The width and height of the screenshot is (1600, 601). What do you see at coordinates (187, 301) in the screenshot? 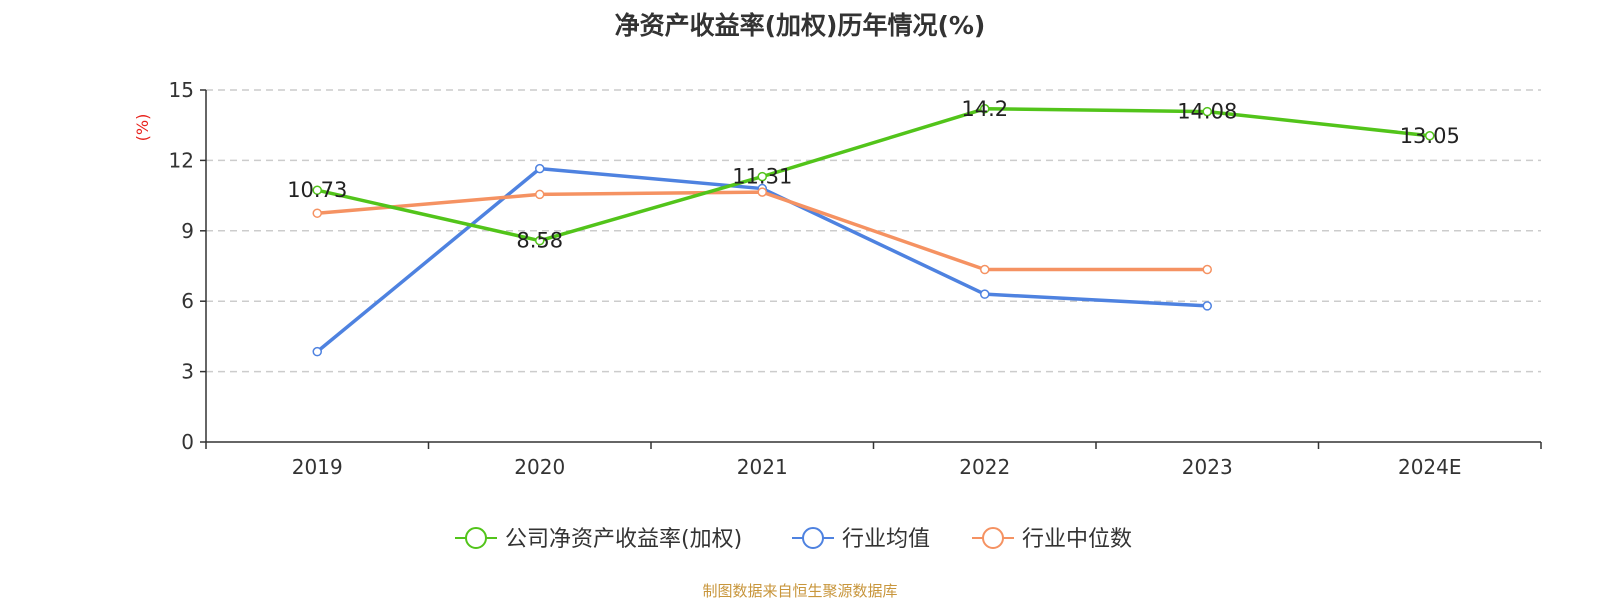
I see `y-tick-label: 6` at bounding box center [187, 301].